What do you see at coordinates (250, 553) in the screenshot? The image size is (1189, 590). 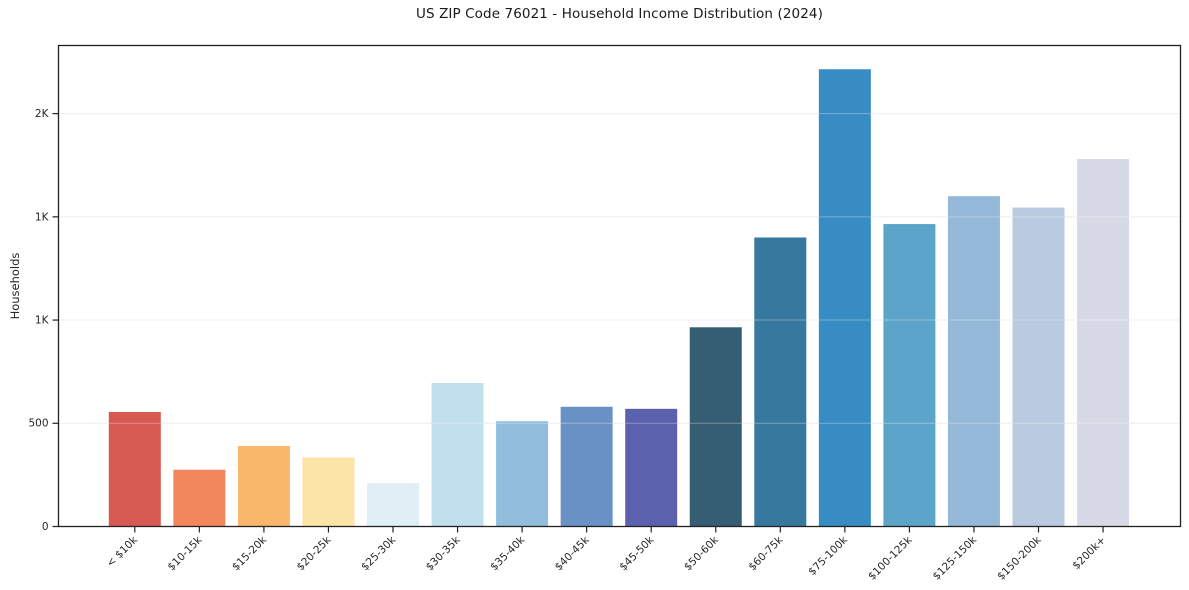 I see `x-tick-label: $15-20k` at bounding box center [250, 553].